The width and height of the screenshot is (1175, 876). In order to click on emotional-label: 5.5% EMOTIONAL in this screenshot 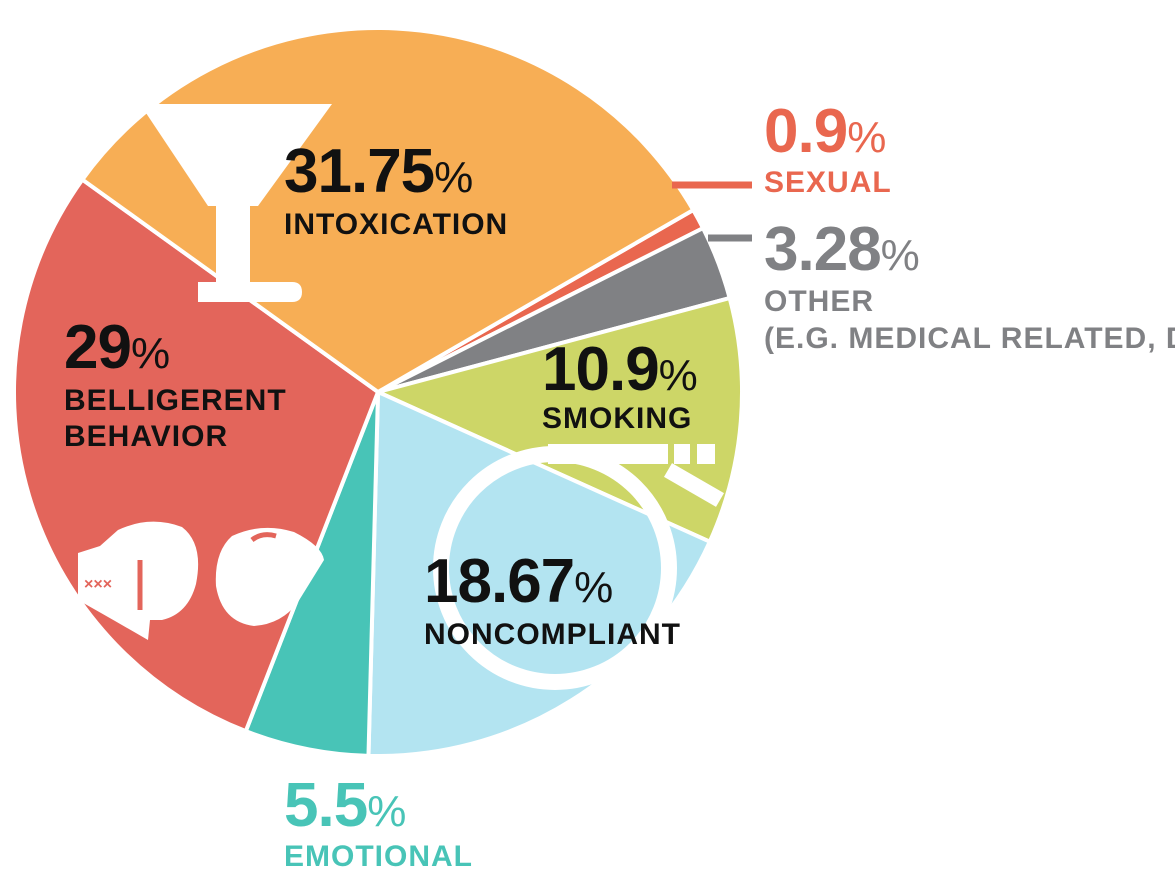, I will do `click(378, 822)`.